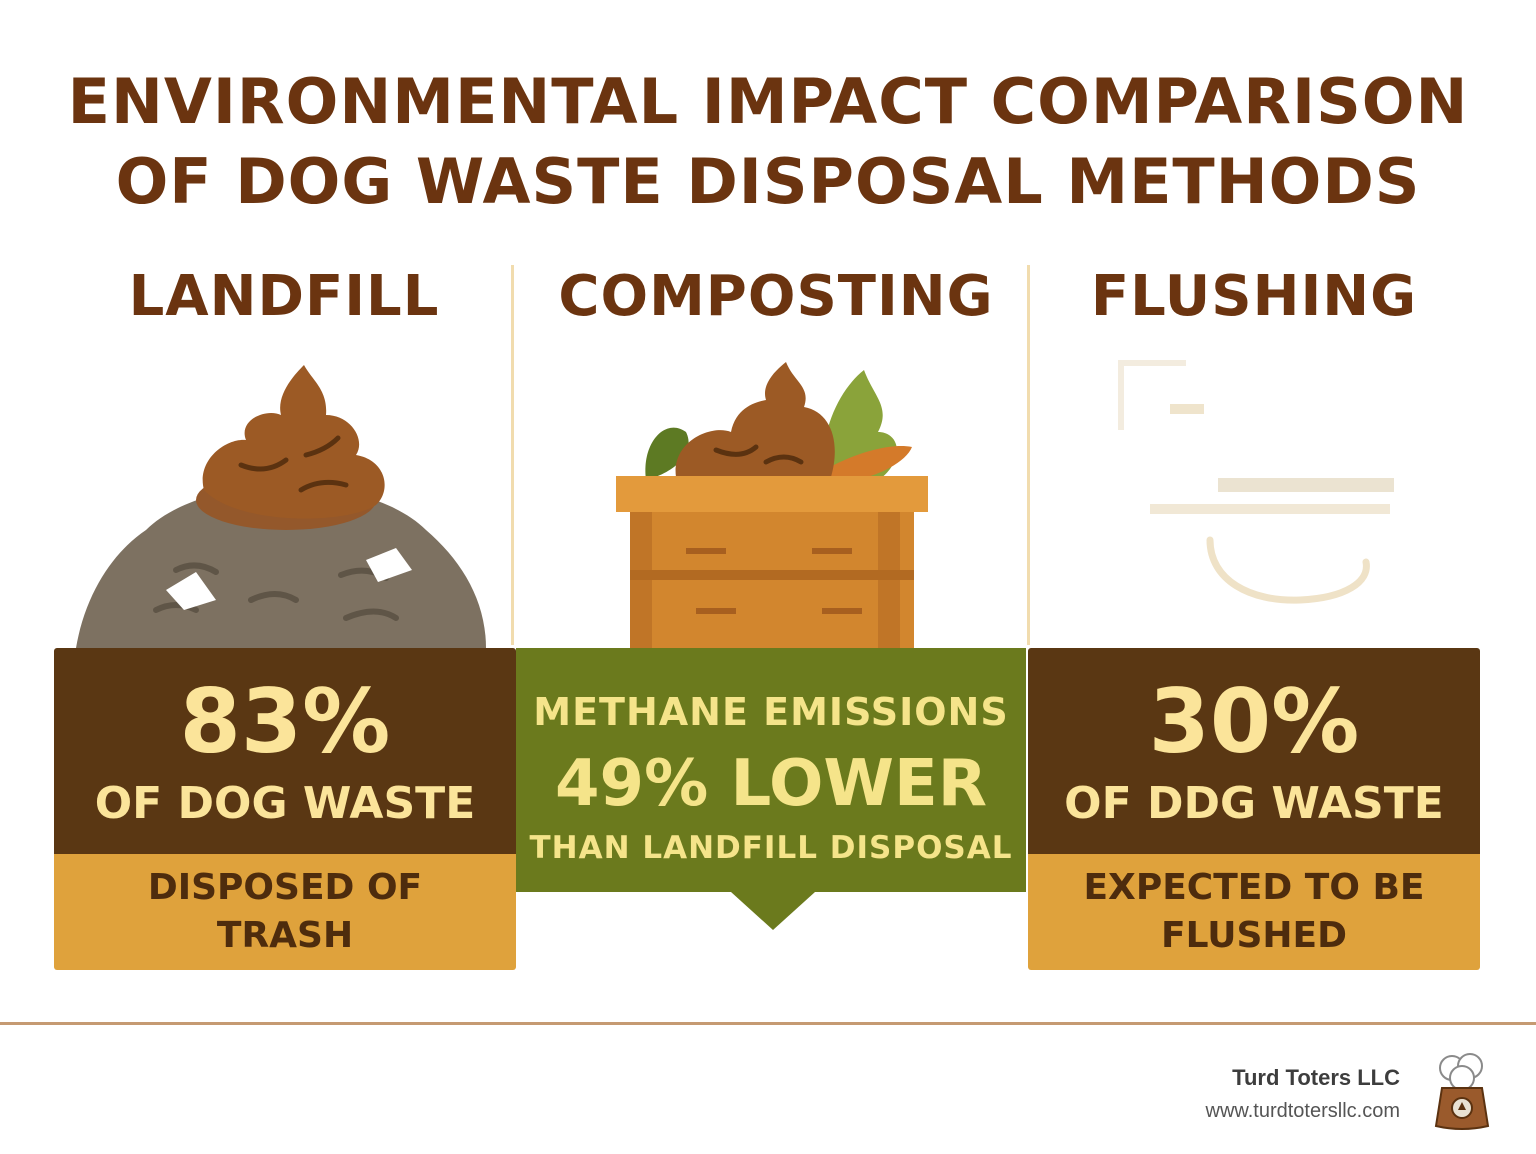  What do you see at coordinates (285, 721) in the screenshot?
I see `landfill-percentage: 83%` at bounding box center [285, 721].